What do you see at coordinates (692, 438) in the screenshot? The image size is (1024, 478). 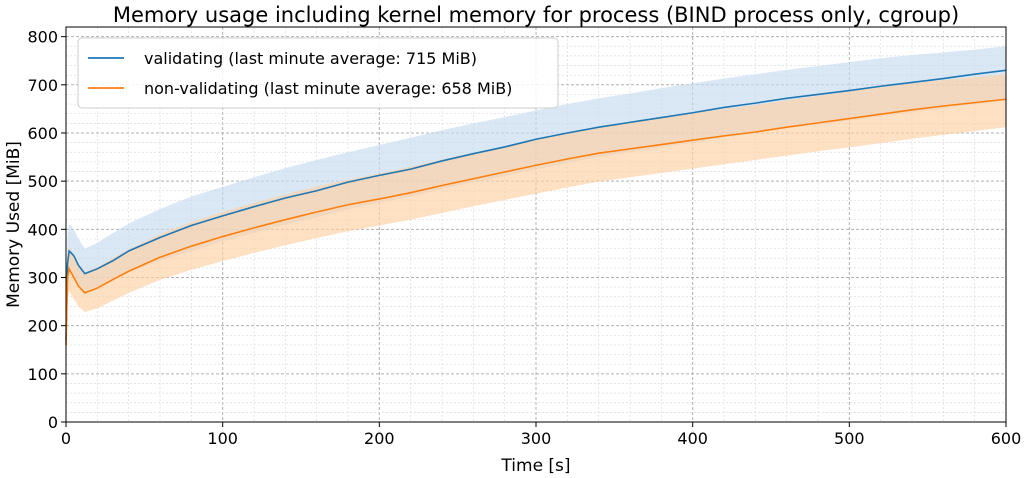 I see `x-tick-label: 400` at bounding box center [692, 438].